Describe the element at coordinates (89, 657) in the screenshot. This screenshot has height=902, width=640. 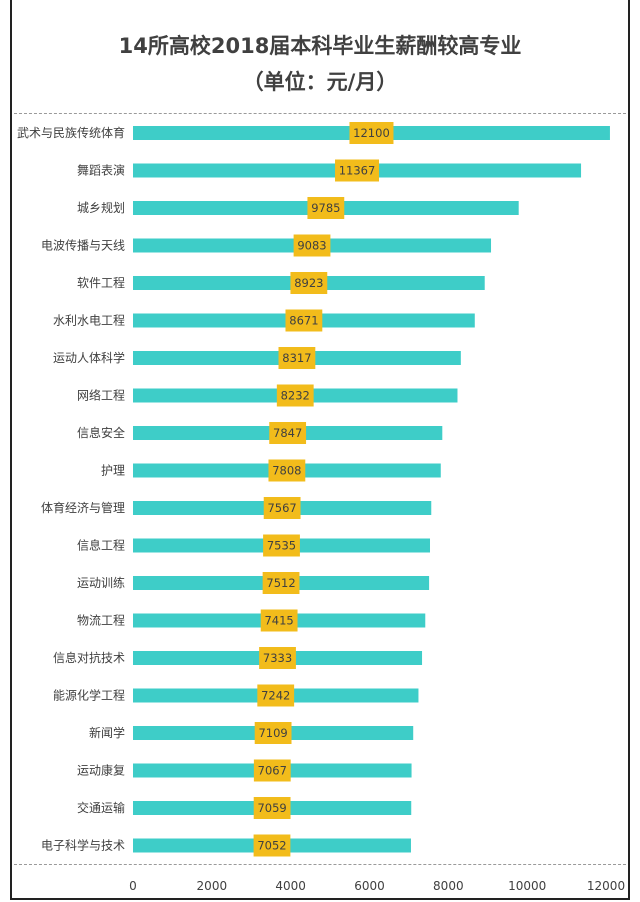
I see `category-label: 信息对抗技术` at that location.